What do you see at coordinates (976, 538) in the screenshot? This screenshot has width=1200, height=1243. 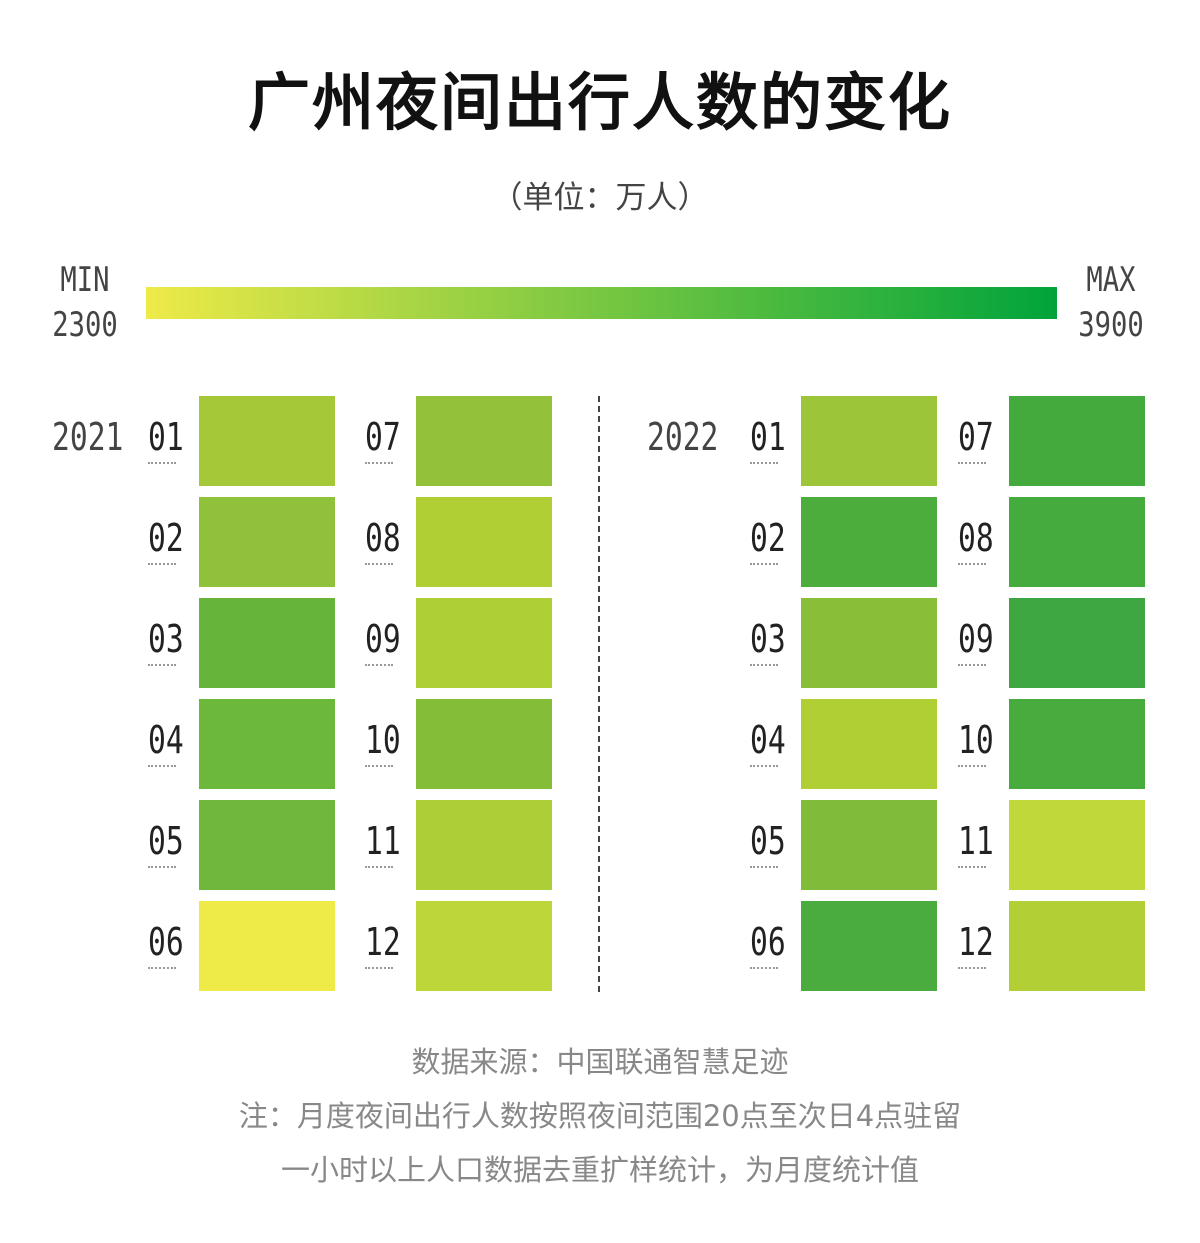 I see `month-label-2022-08: 08` at bounding box center [976, 538].